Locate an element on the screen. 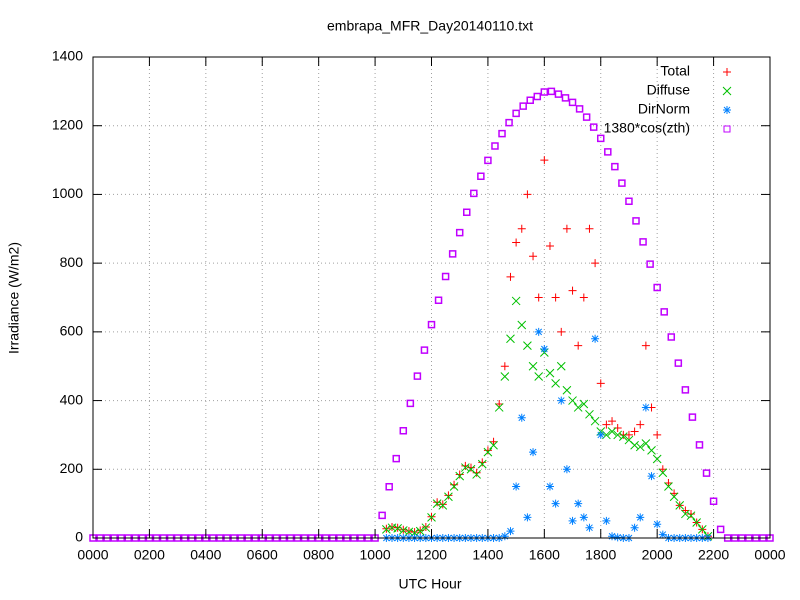 Image resolution: width=800 pixels, height=600 pixels. x-tick-label: 2000 is located at coordinates (657, 555).